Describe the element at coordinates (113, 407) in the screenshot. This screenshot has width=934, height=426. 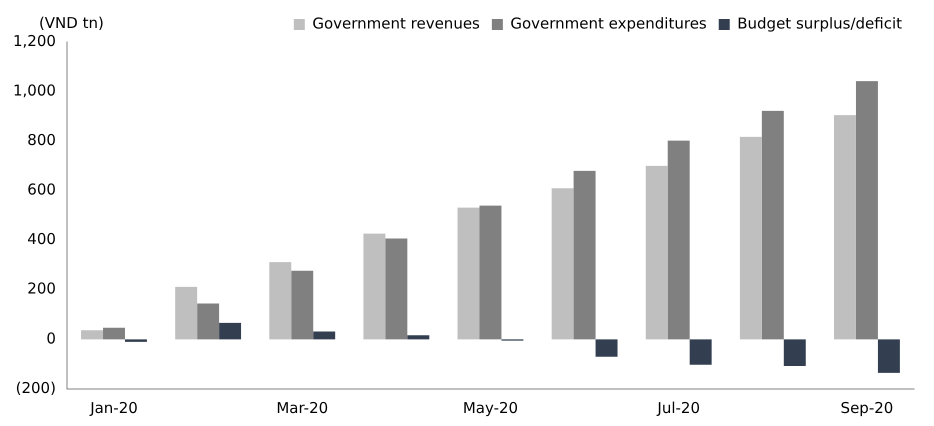
I see `x-tick-label: Jan-20` at that location.